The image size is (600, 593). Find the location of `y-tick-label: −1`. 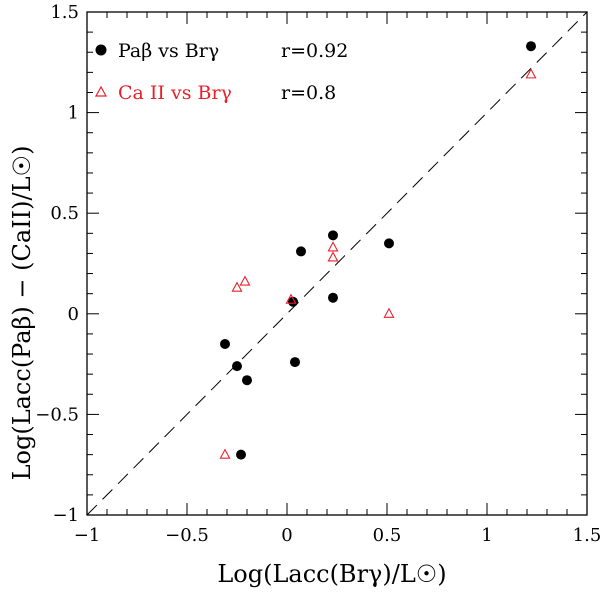

y-tick-label: −1 is located at coordinates (65, 515).